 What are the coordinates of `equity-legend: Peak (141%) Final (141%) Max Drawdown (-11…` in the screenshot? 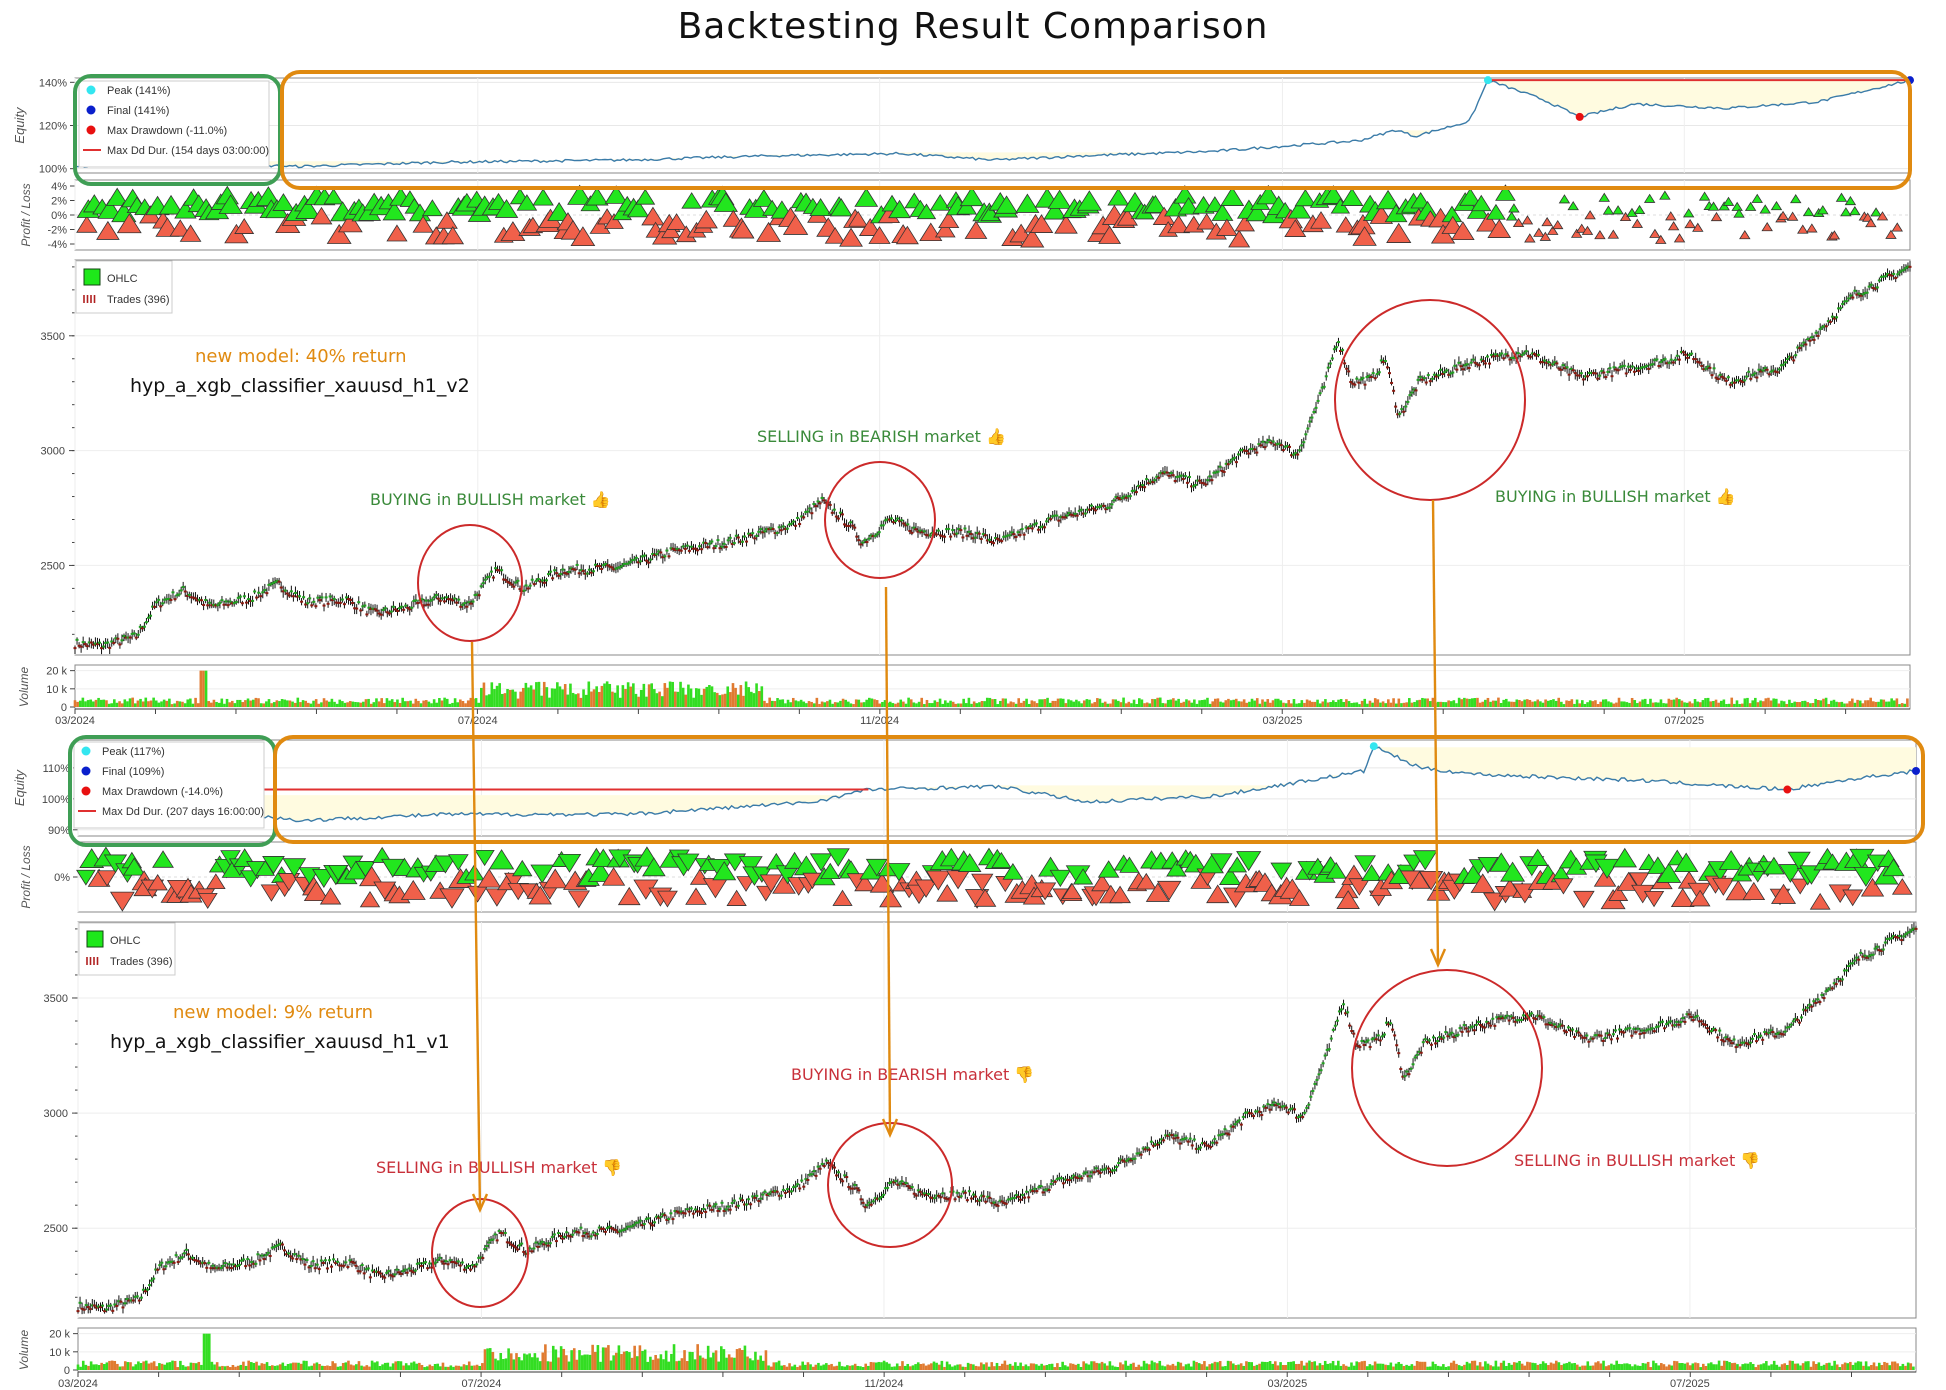 It's located at (174, 124).